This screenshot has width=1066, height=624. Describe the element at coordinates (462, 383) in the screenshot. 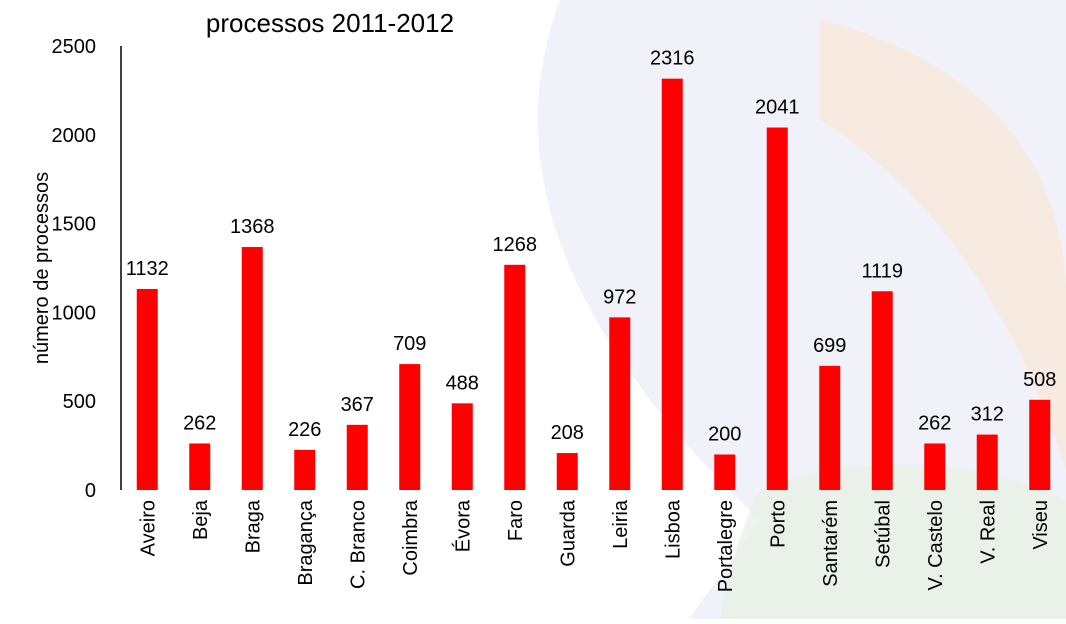

I see `bar-value-label: 488` at that location.